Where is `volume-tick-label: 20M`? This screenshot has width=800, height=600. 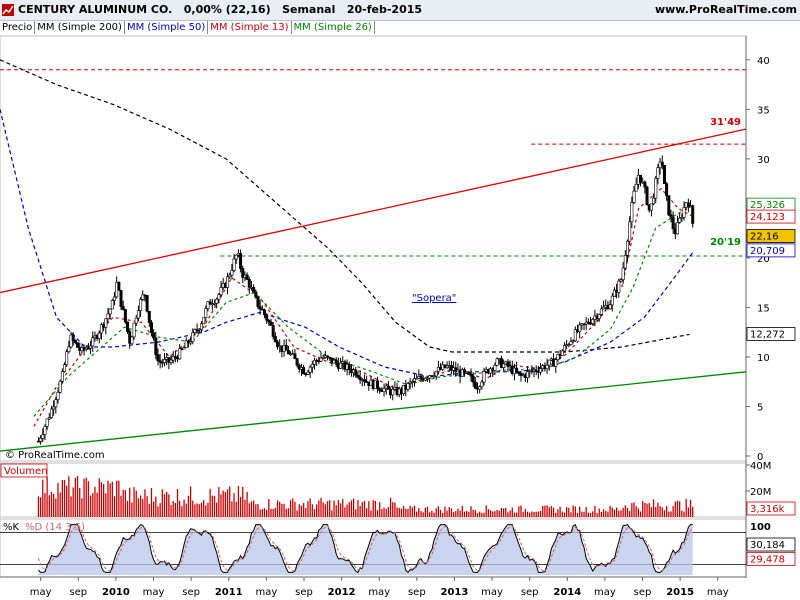
volume-tick-label: 20M is located at coordinates (760, 492).